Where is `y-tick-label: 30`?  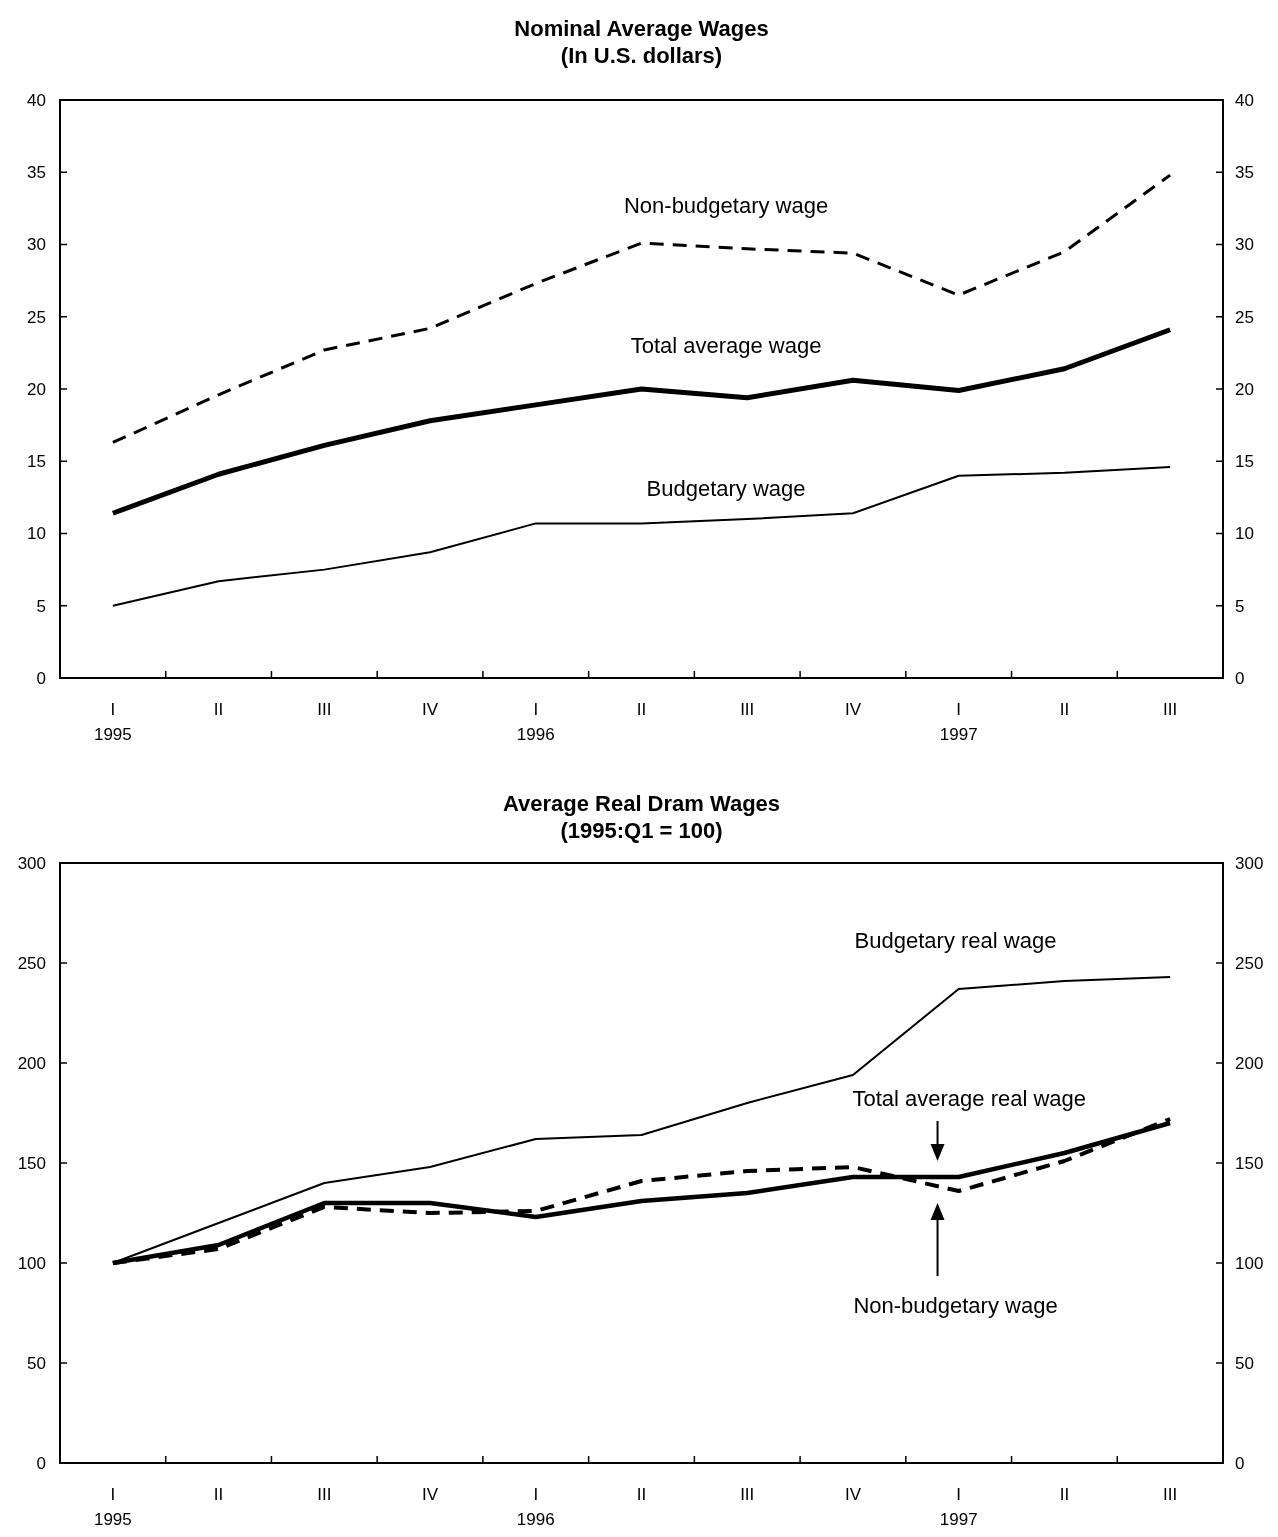
y-tick-label: 30 is located at coordinates (36, 245).